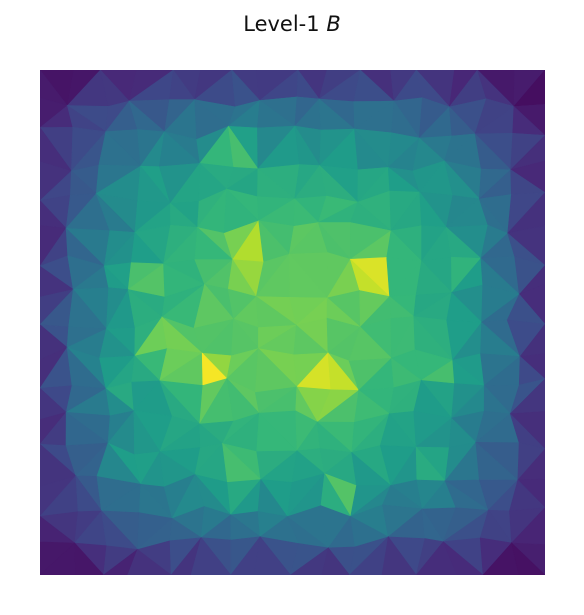 This screenshot has height=615, width=584. I want to click on chart-title: Level-1 B, so click(292, 24).